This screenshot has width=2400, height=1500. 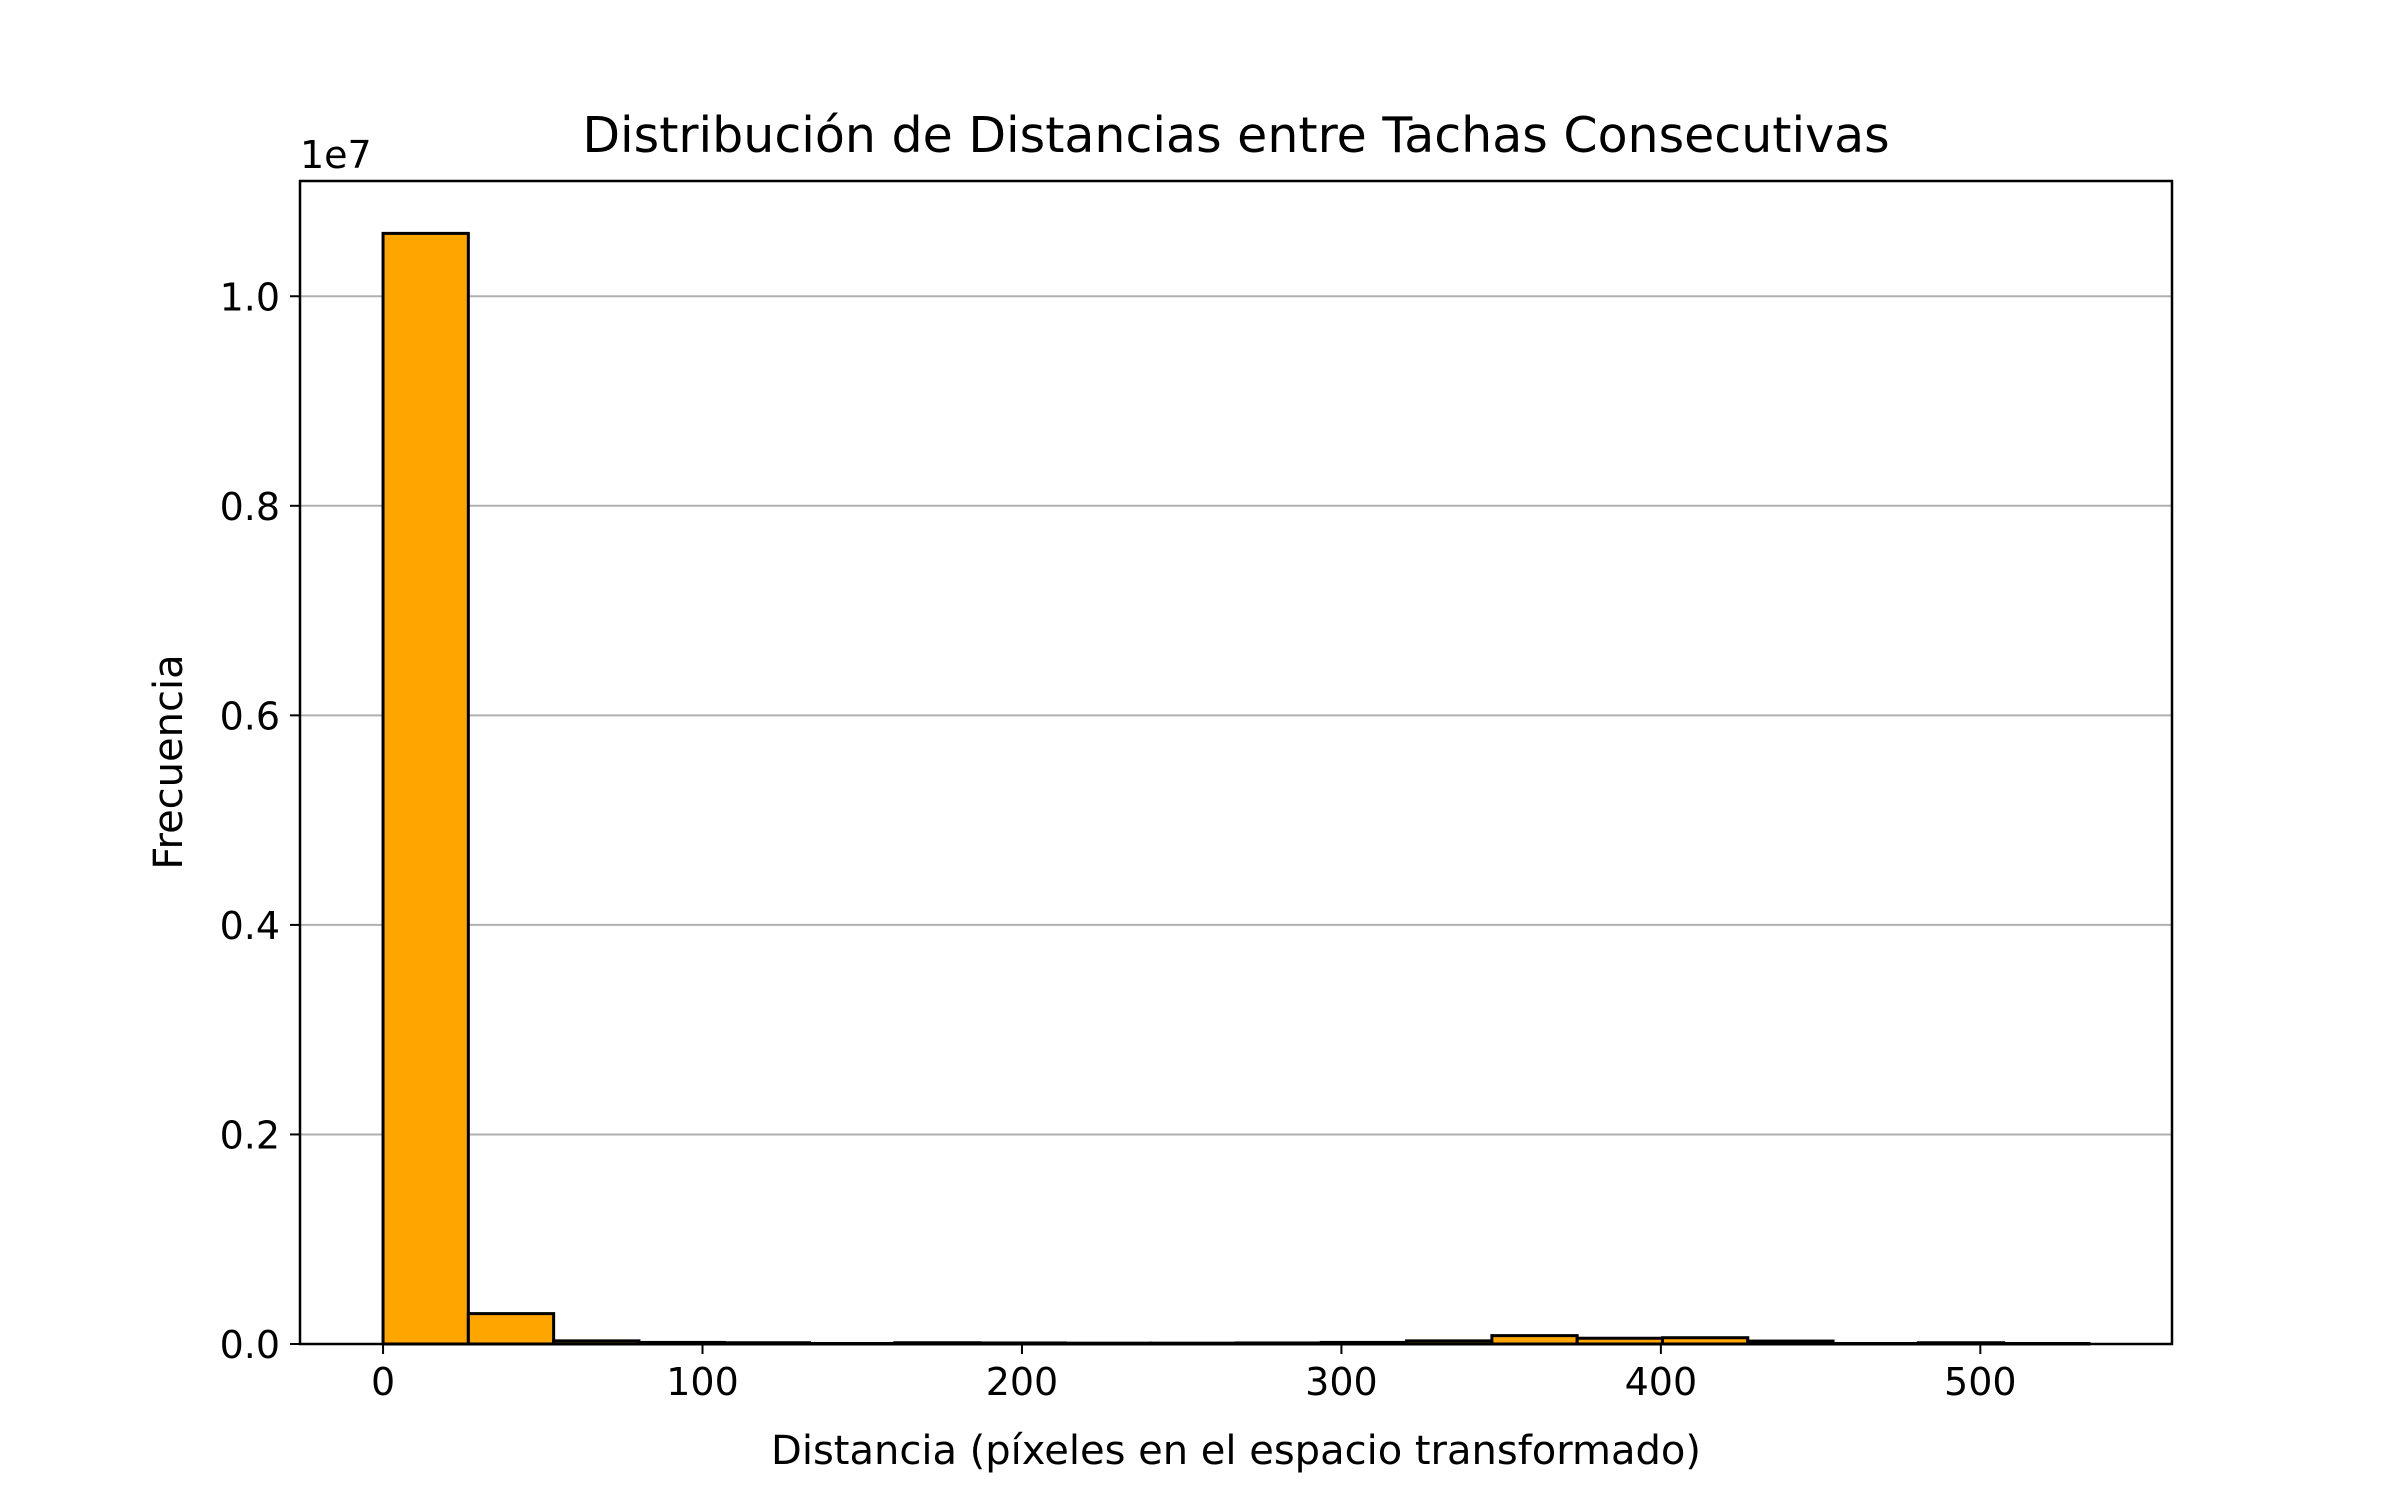 What do you see at coordinates (1980, 1382) in the screenshot?
I see `x-tick-label-5: 500` at bounding box center [1980, 1382].